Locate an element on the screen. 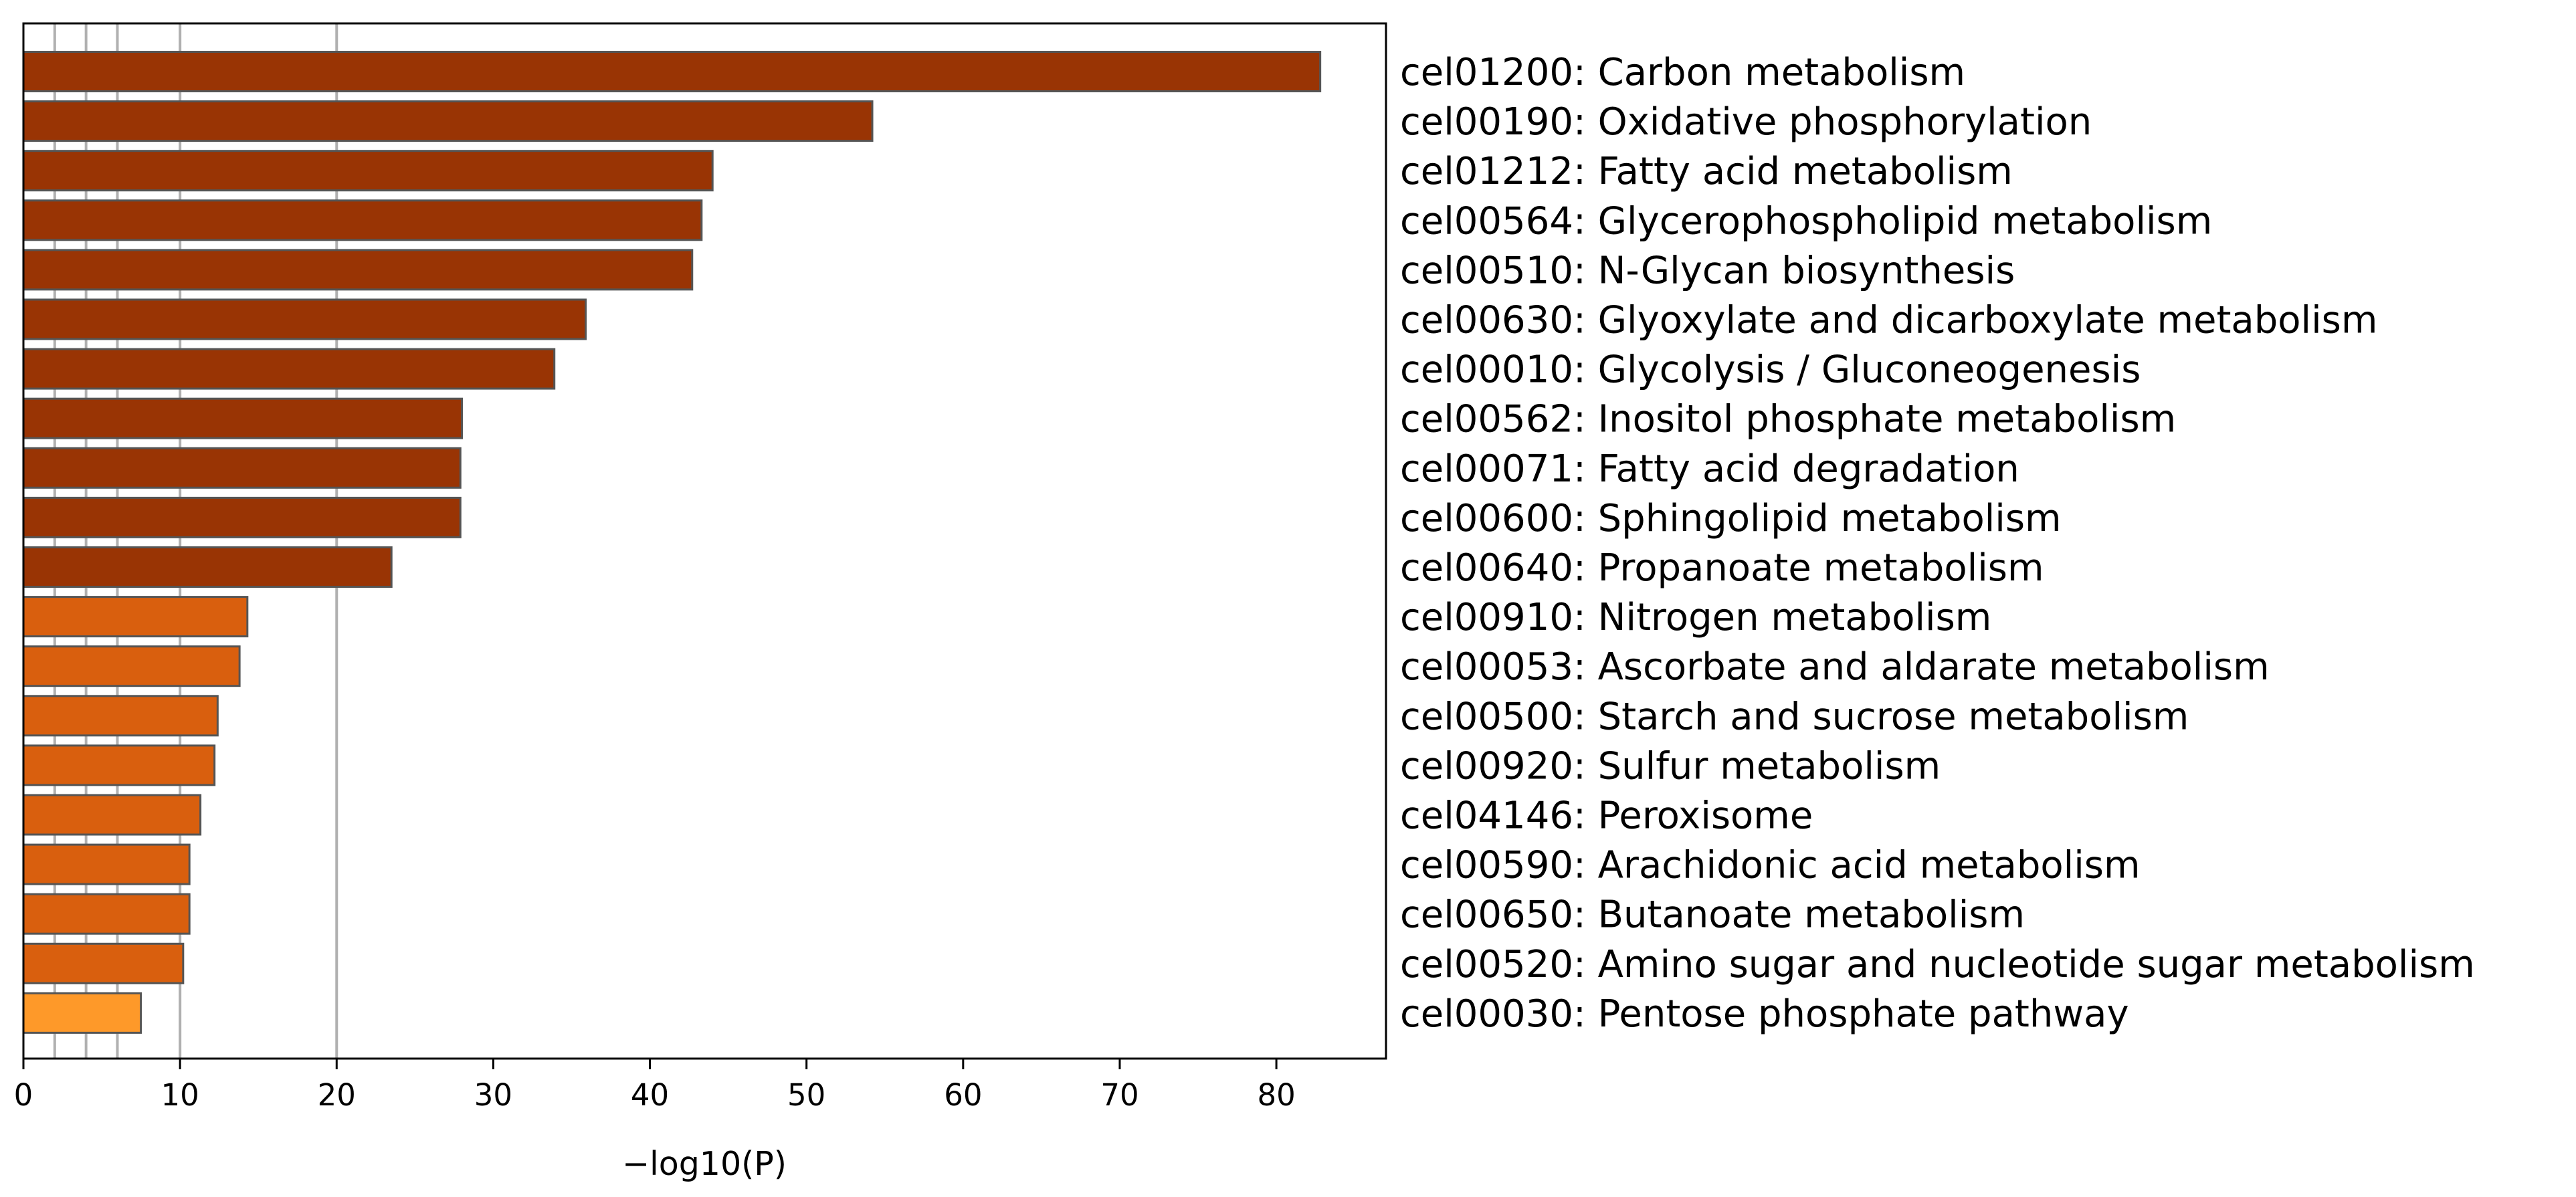  category-label: cel00910: Nitrogen metabolism is located at coordinates (1695, 617).